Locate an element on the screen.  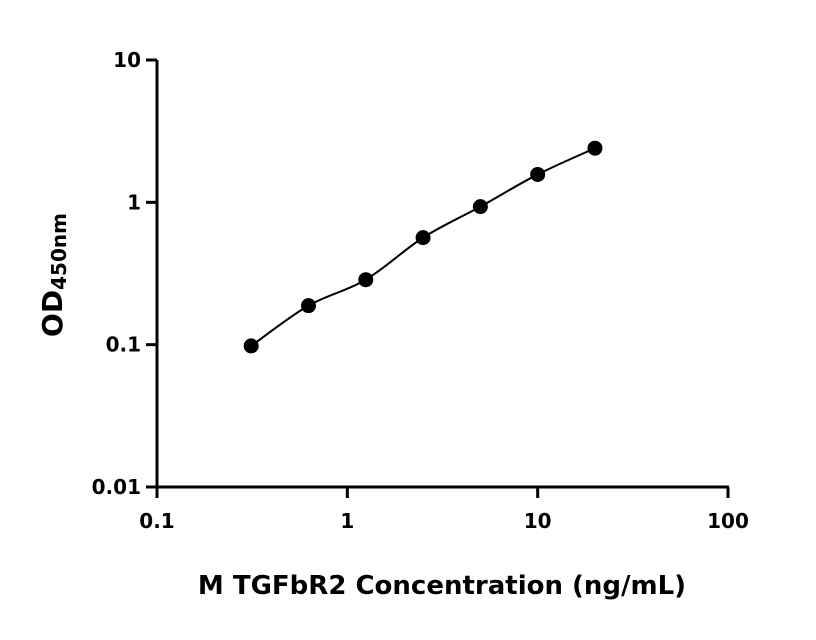
y-axis-label-subscript: 450nm is located at coordinates (59, 251).